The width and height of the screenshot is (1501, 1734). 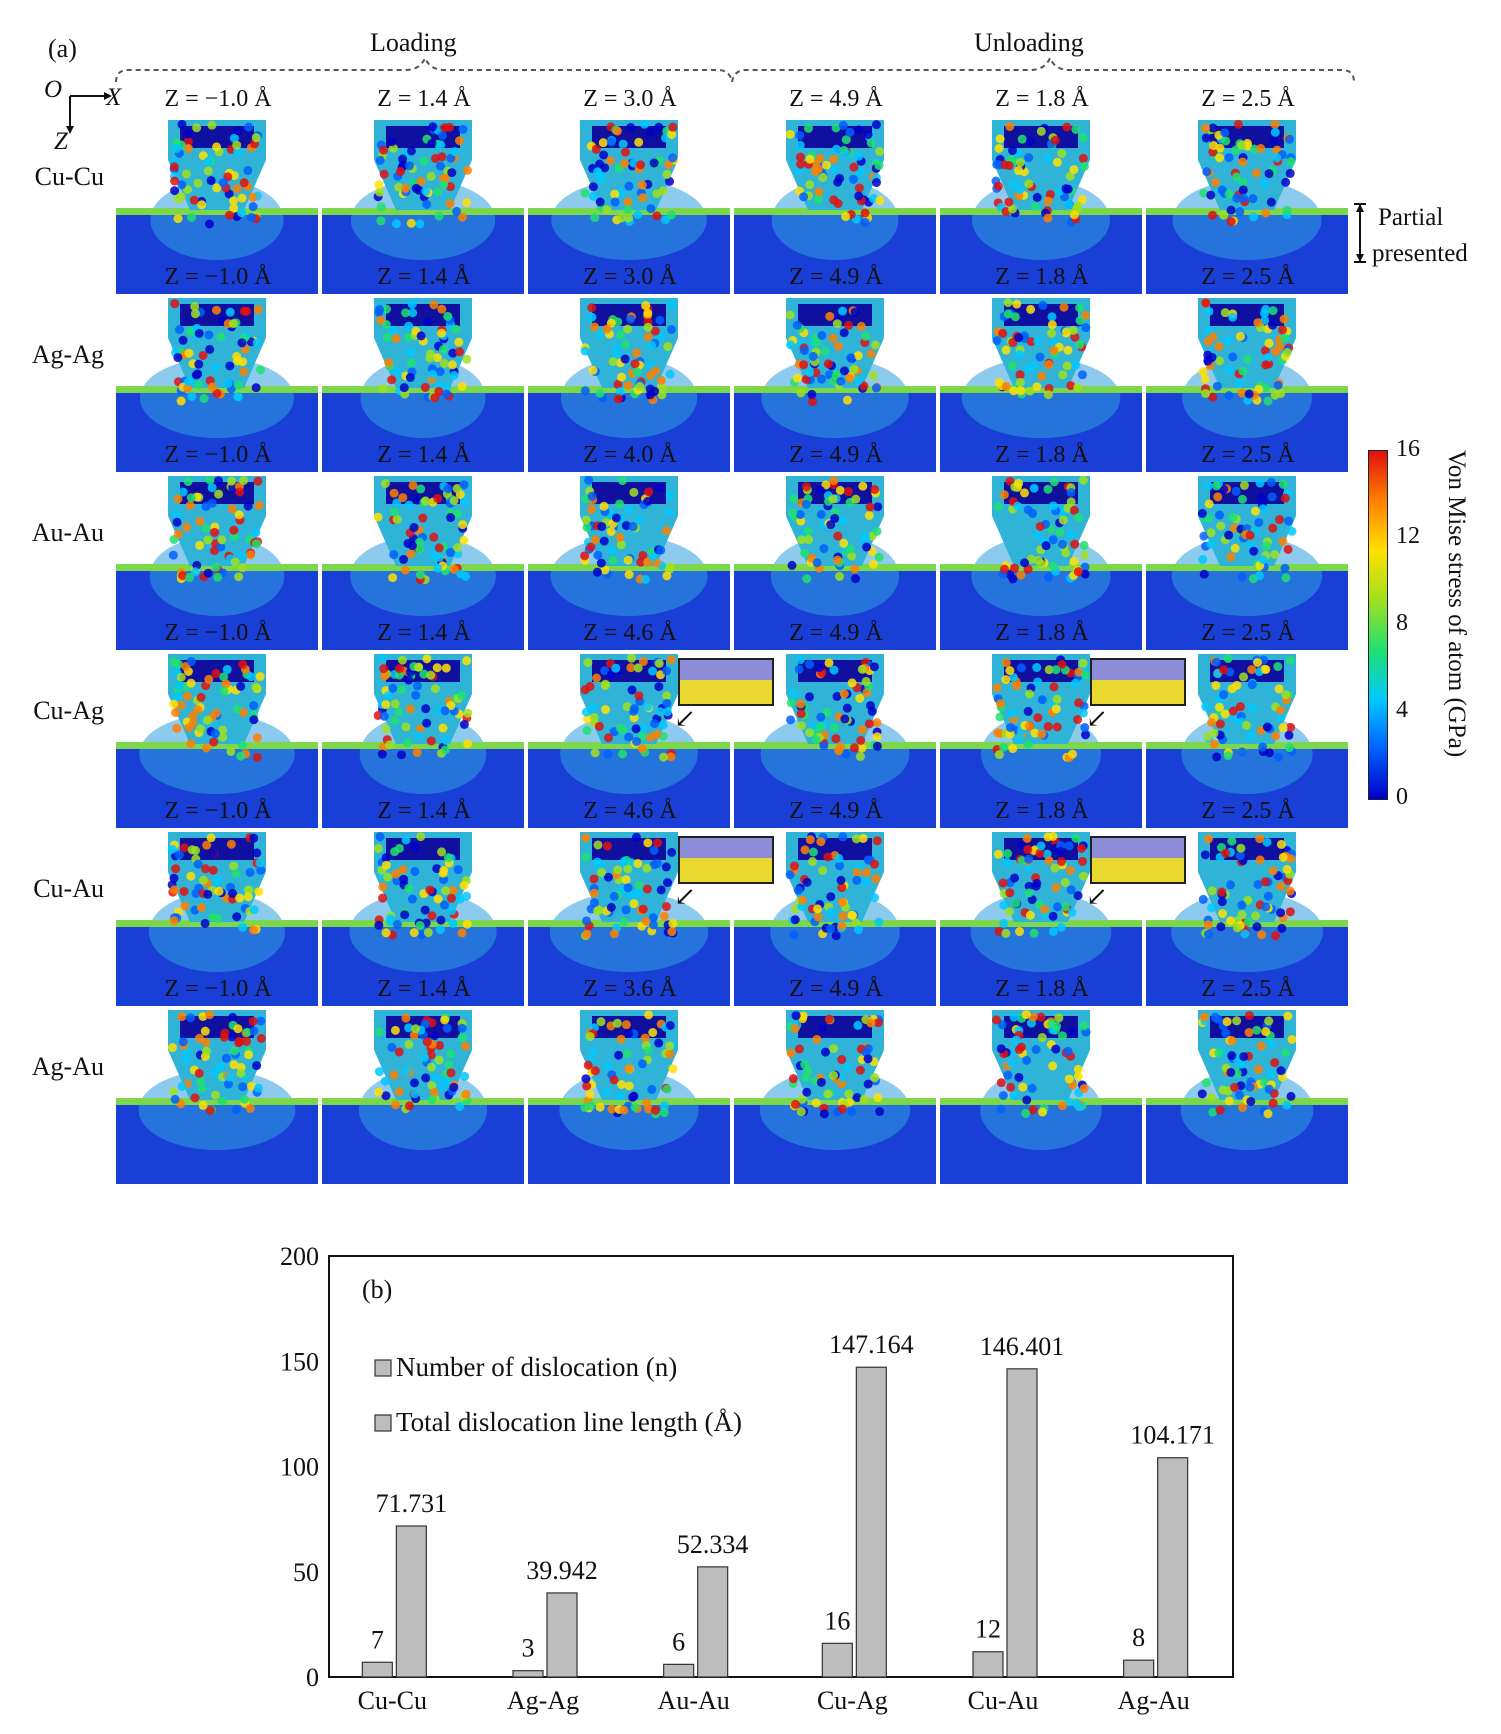 What do you see at coordinates (69, 176) in the screenshot?
I see `row-label-cu-cu: Cu-Cu` at bounding box center [69, 176].